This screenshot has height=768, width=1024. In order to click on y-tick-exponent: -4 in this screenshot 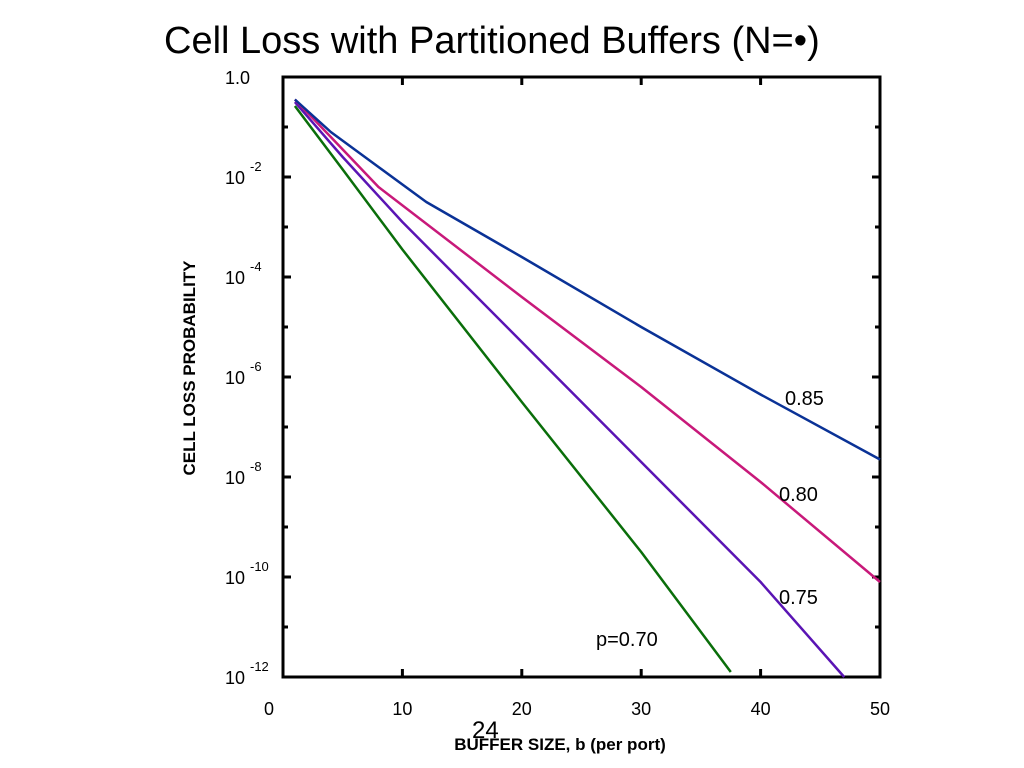, I will do `click(256, 266)`.